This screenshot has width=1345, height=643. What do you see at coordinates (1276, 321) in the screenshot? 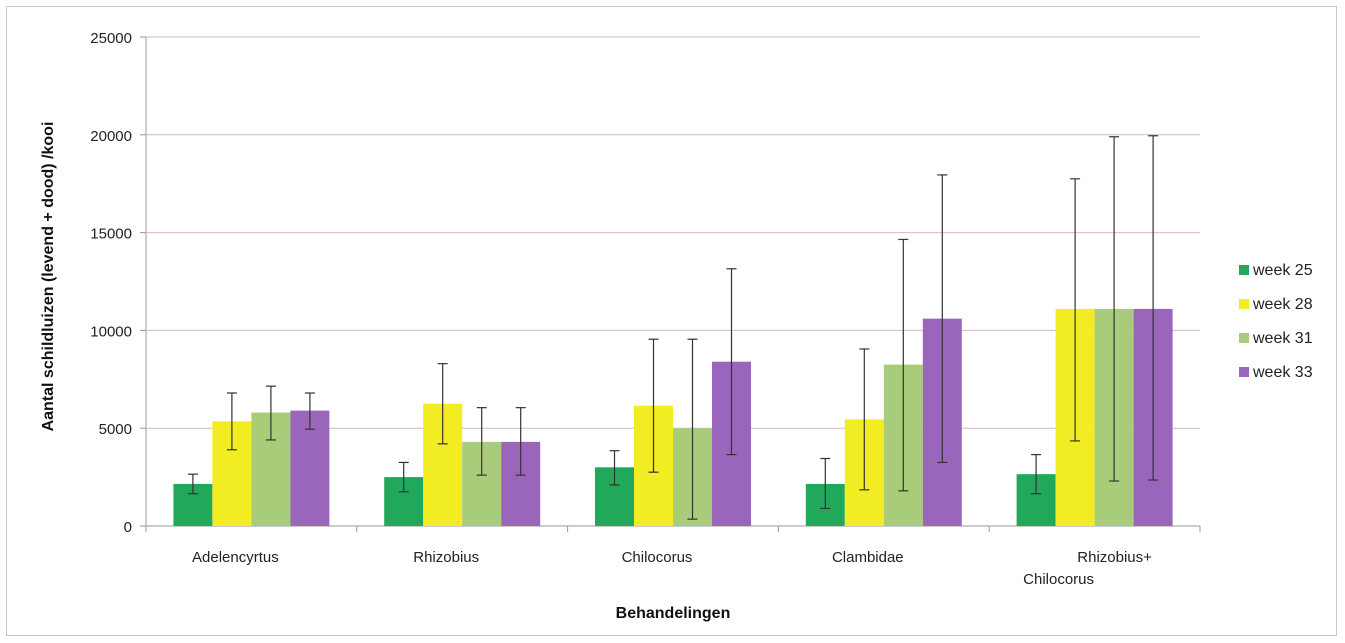
I see `legend: week 25 week 28 week 31 week 33` at bounding box center [1276, 321].